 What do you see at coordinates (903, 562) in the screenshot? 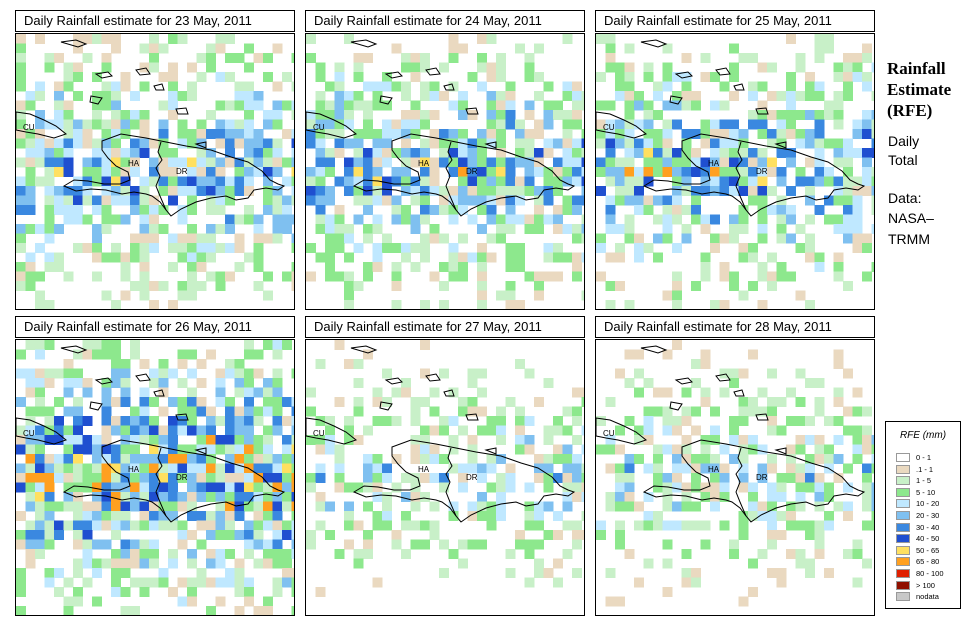
I see `legend-swatch` at bounding box center [903, 562].